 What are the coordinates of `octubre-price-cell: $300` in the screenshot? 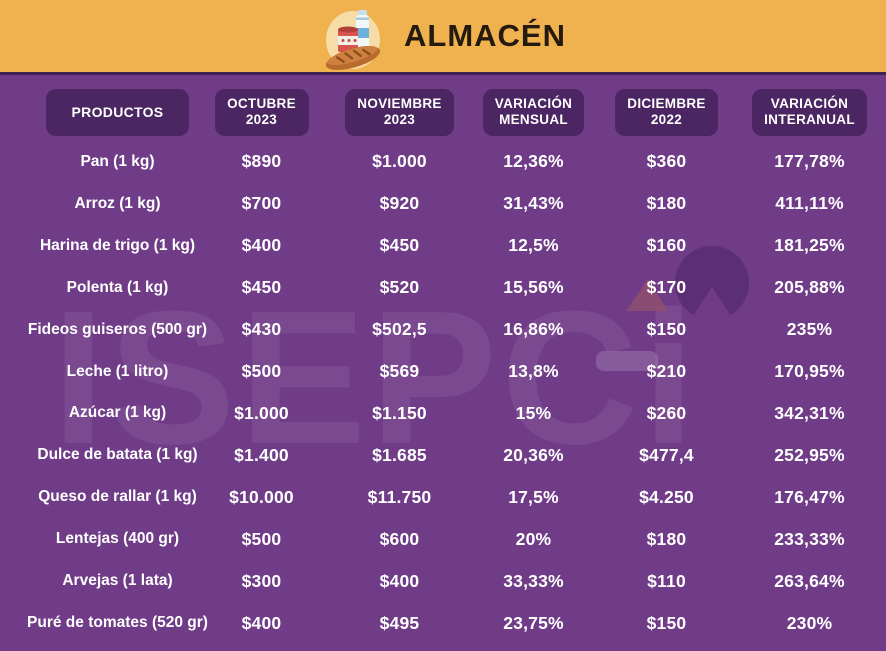 It's located at (261, 580).